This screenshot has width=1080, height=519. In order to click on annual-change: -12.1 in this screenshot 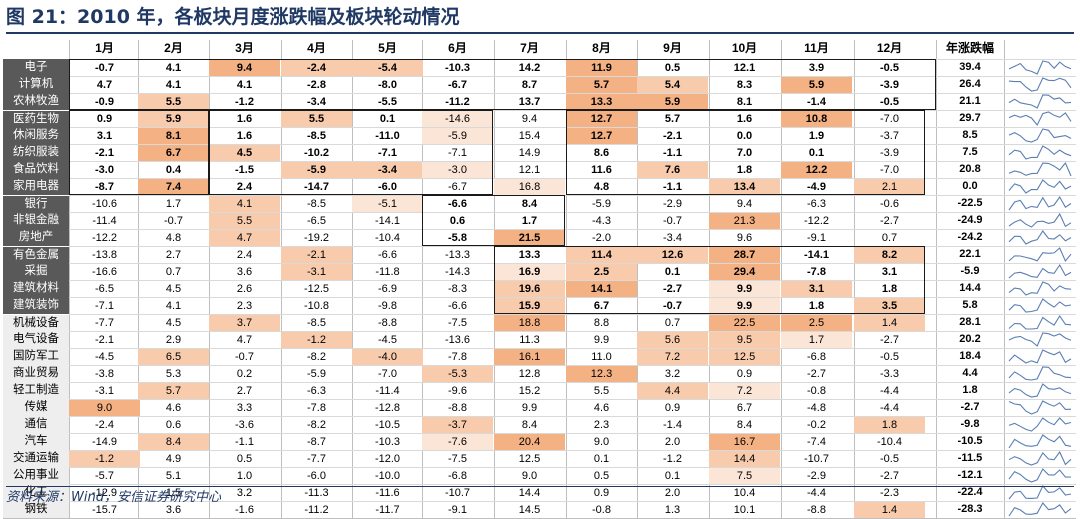, I will do `click(970, 475)`.